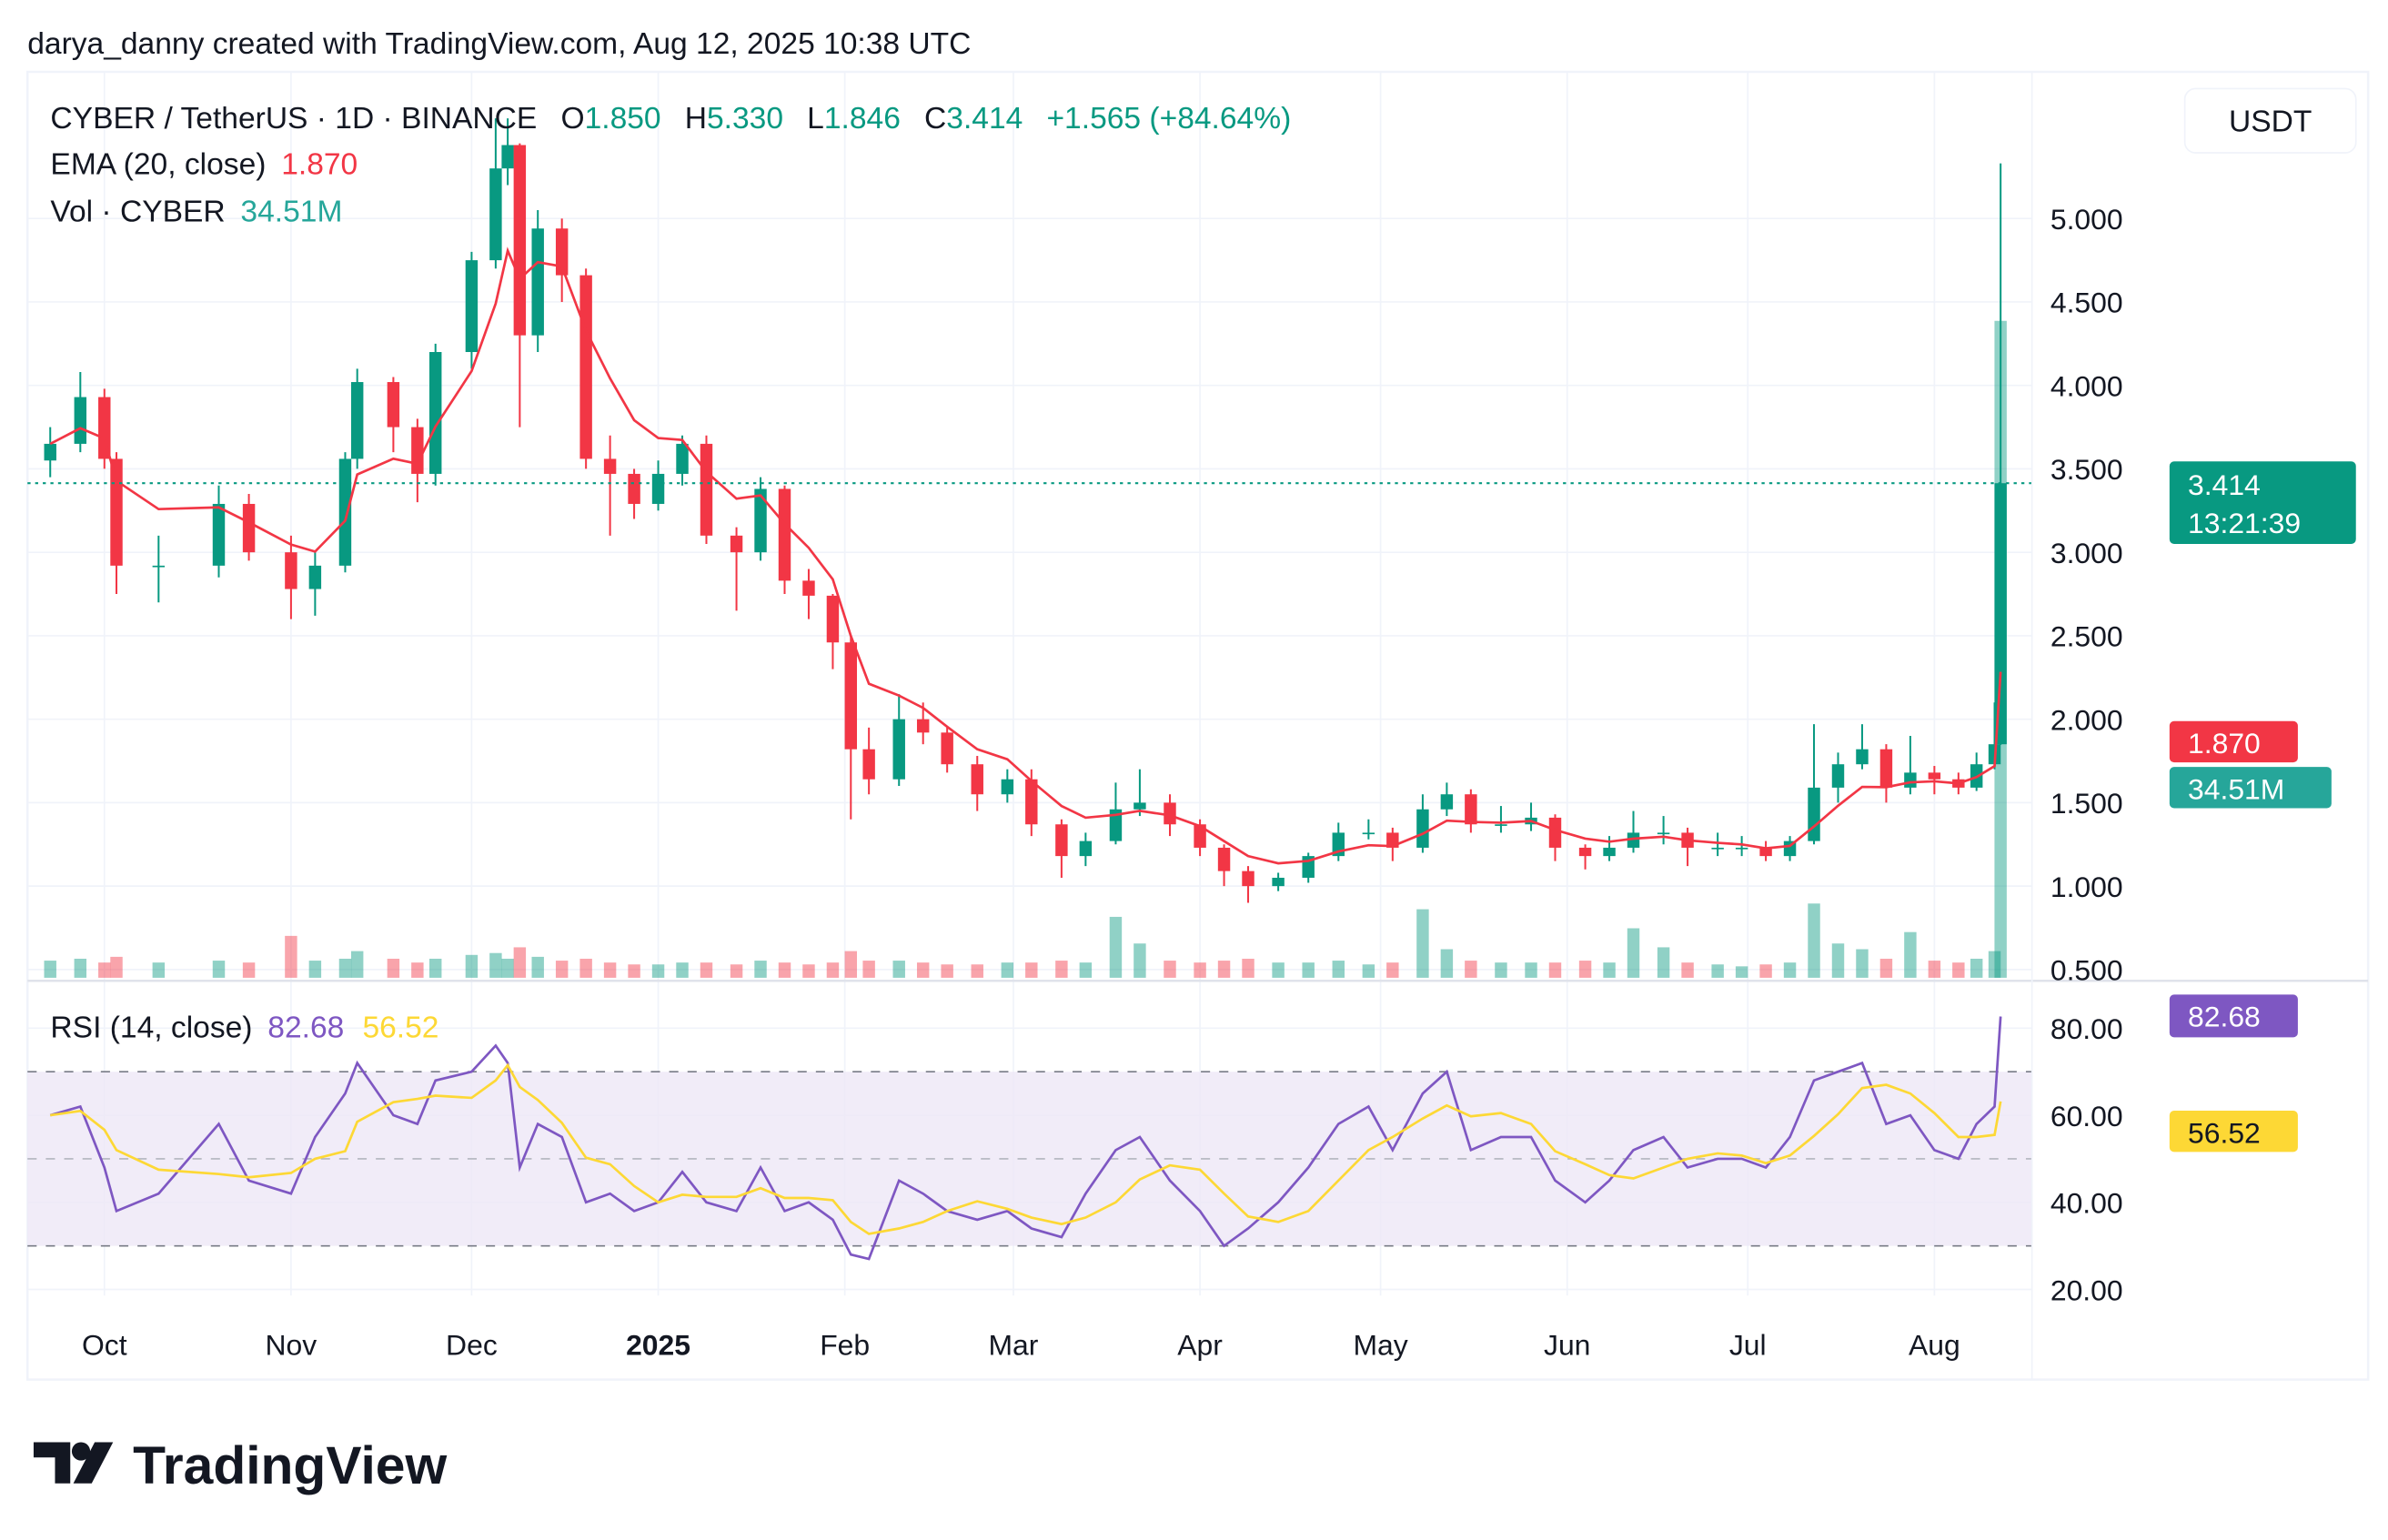 Image resolution: width=2388 pixels, height=1540 pixels. What do you see at coordinates (2262, 503) in the screenshot?
I see `last-price-label: 3.414 13:21:39` at bounding box center [2262, 503].